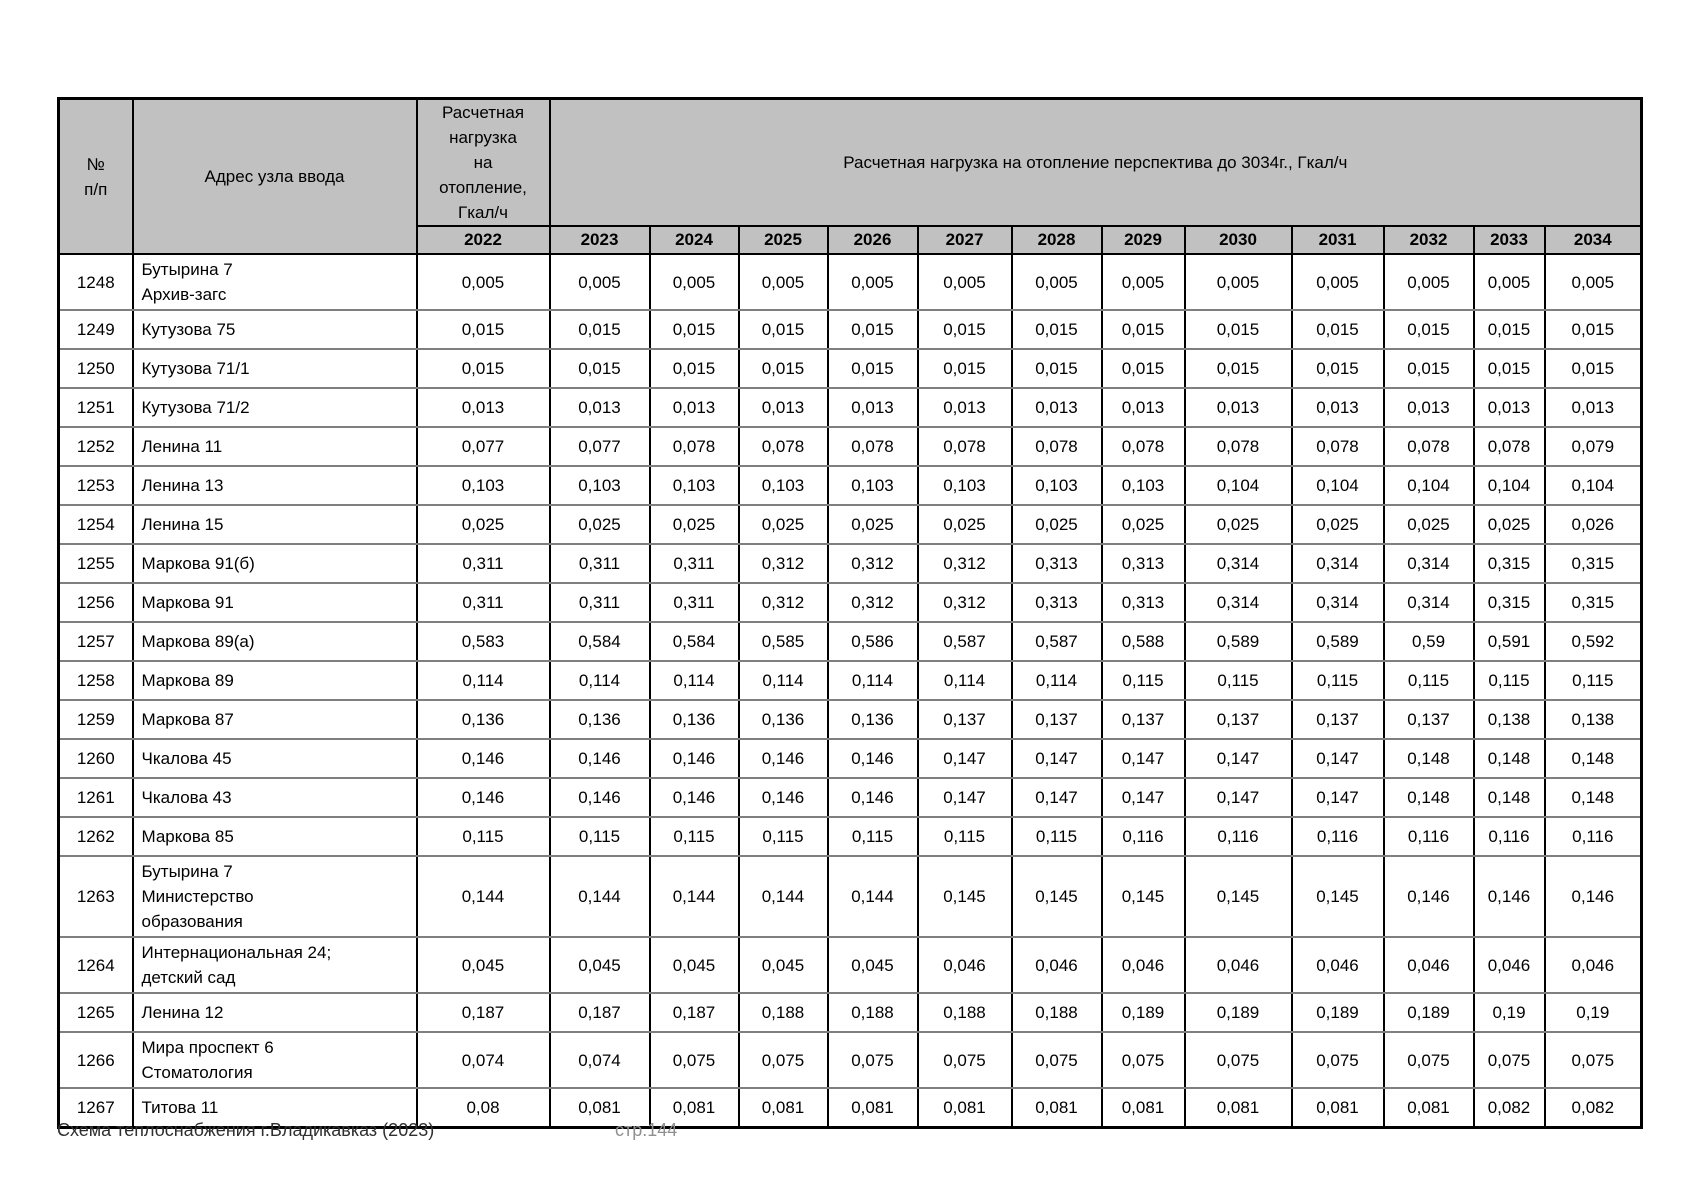 Image resolution: width=1697 pixels, height=1200 pixels. What do you see at coordinates (274, 329) in the screenshot?
I see `address-cell: Кутузова 75` at bounding box center [274, 329].